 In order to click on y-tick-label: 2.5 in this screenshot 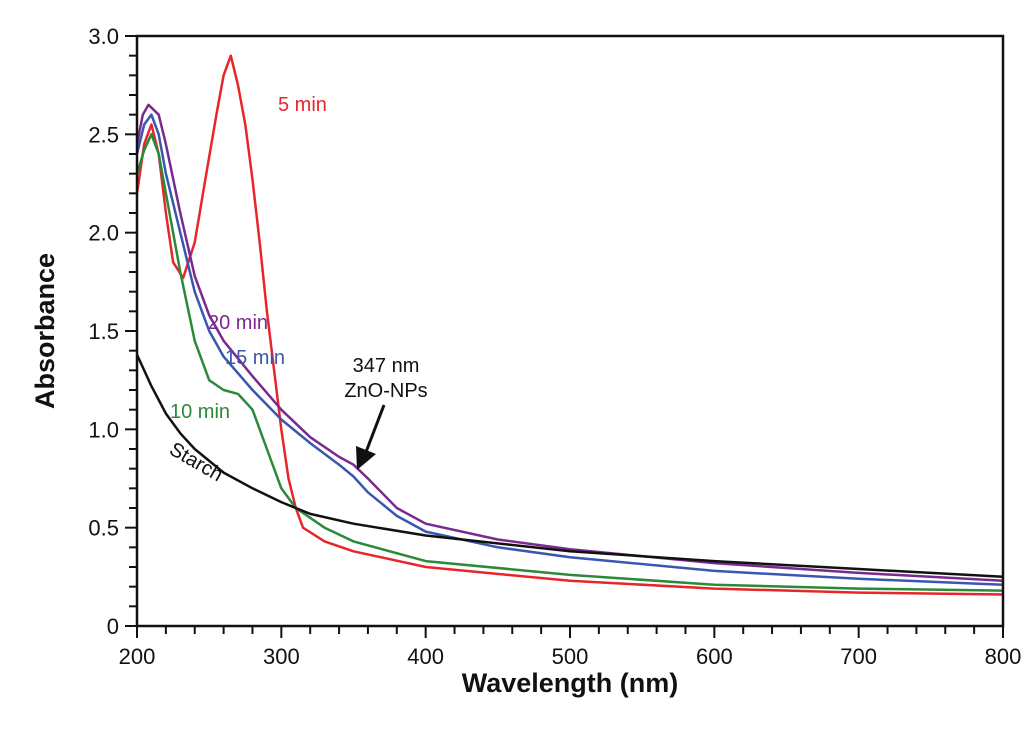, I will do `click(103, 134)`.